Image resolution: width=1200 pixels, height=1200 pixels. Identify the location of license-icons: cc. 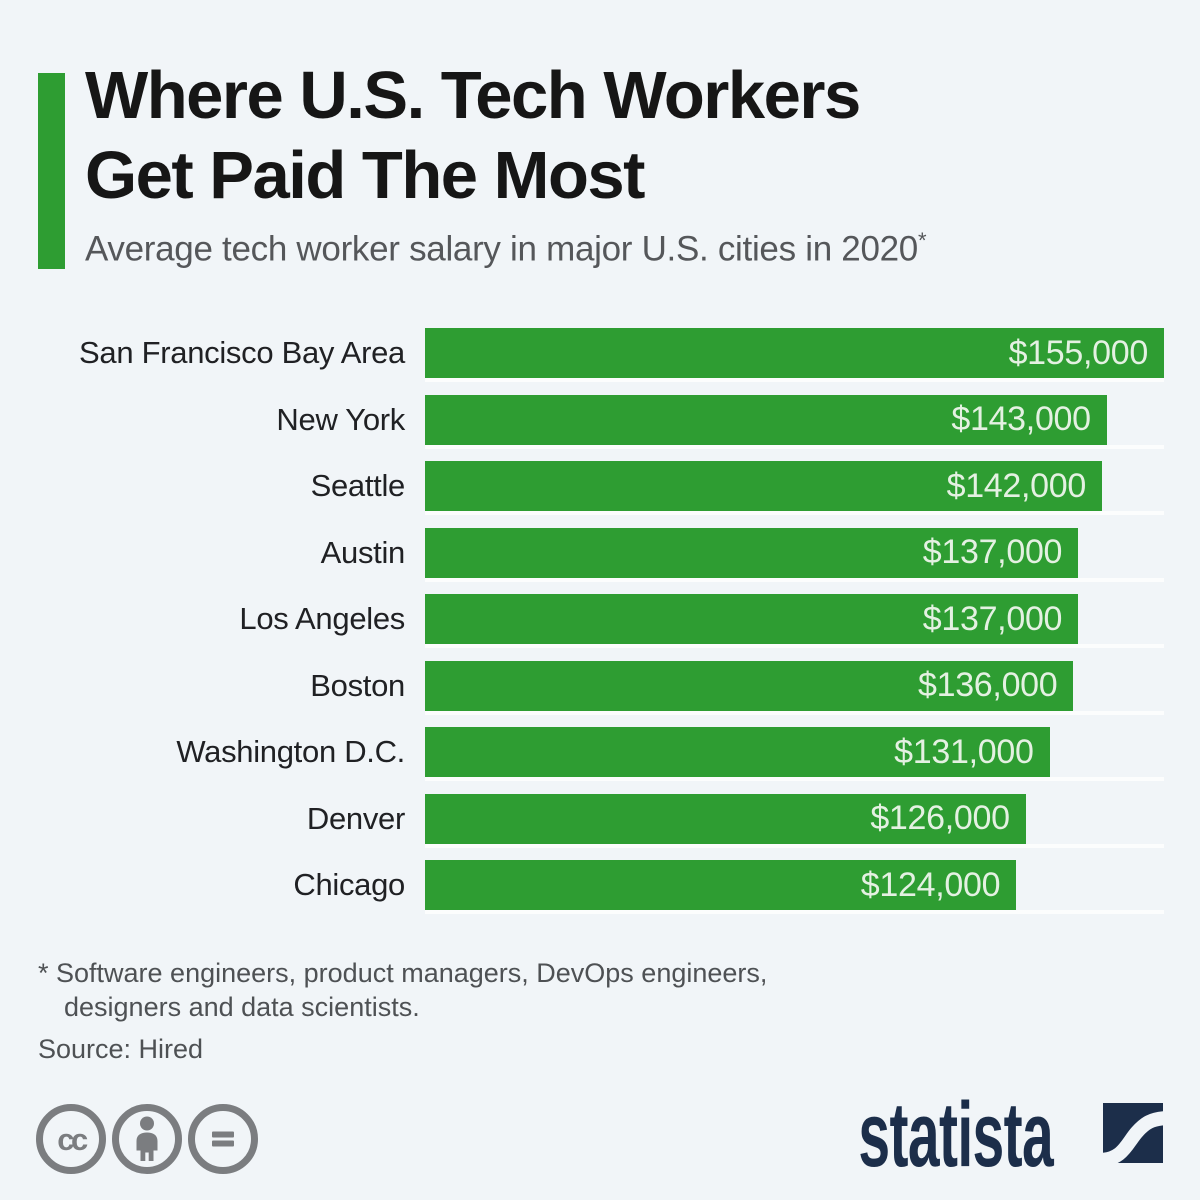
(147, 1139).